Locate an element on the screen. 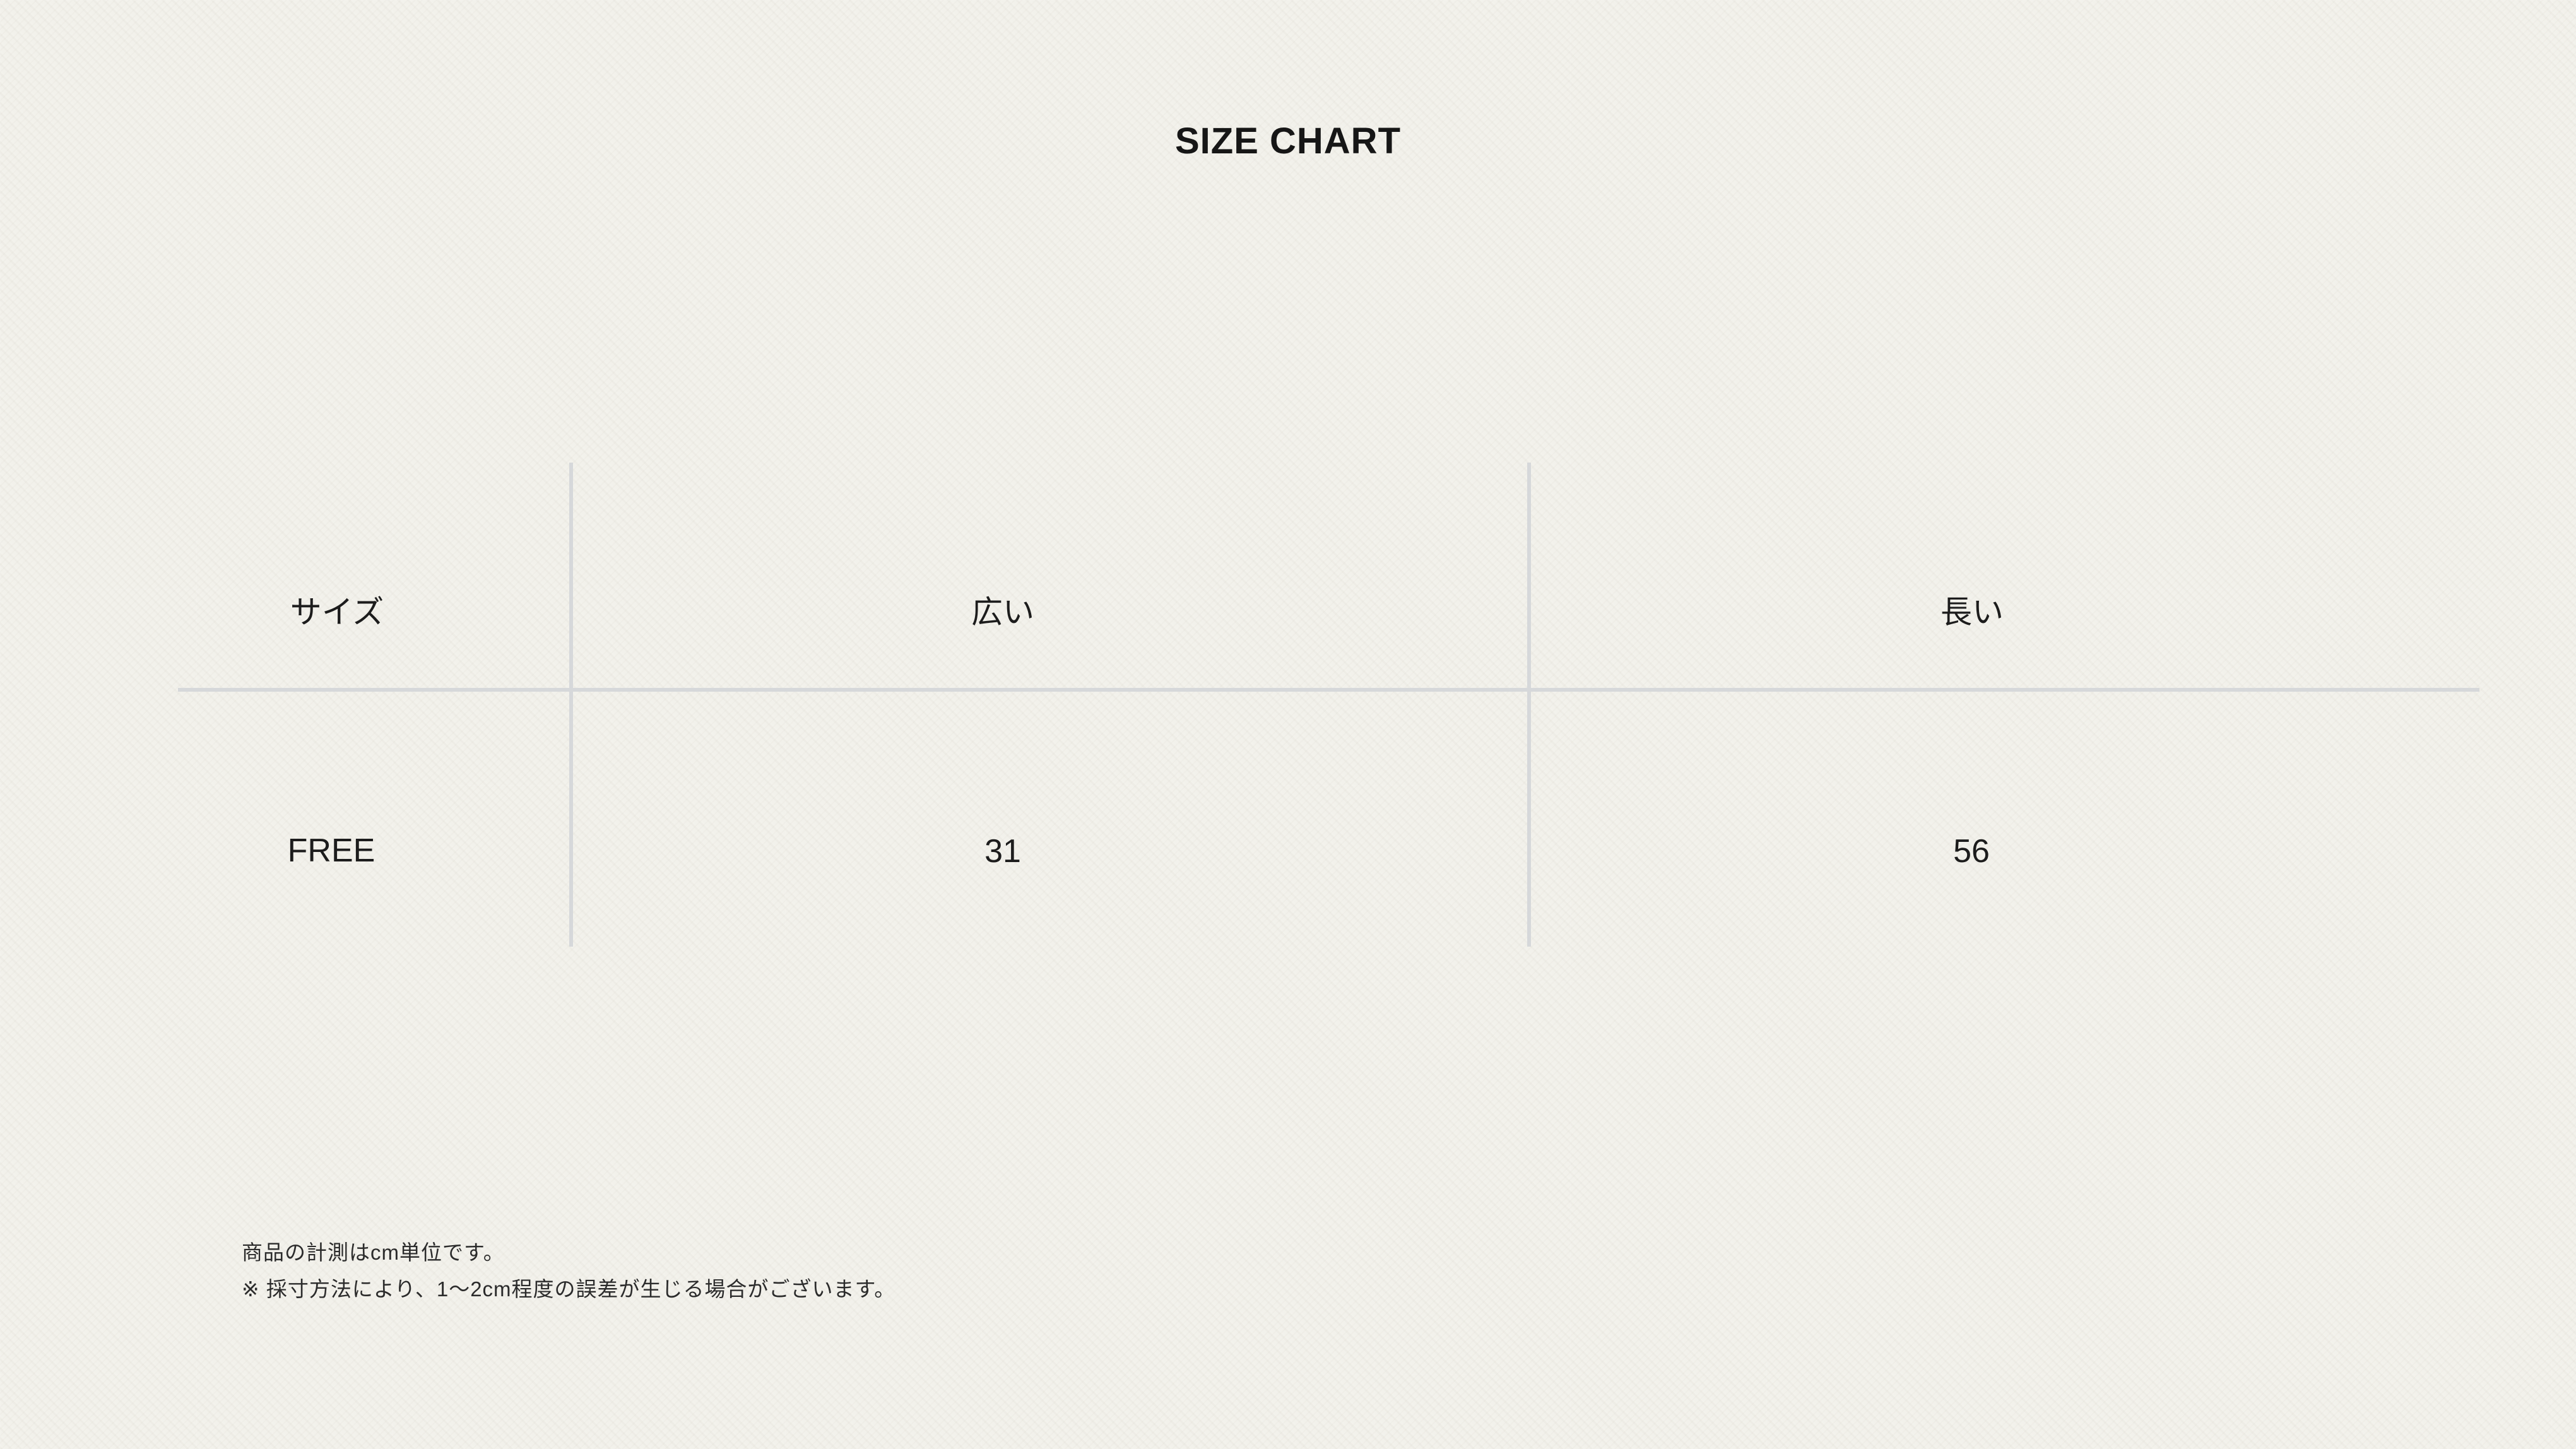 The width and height of the screenshot is (2576, 1449). measurement-unit-note: 商品の計測はcm単位です。 is located at coordinates (374, 1252).